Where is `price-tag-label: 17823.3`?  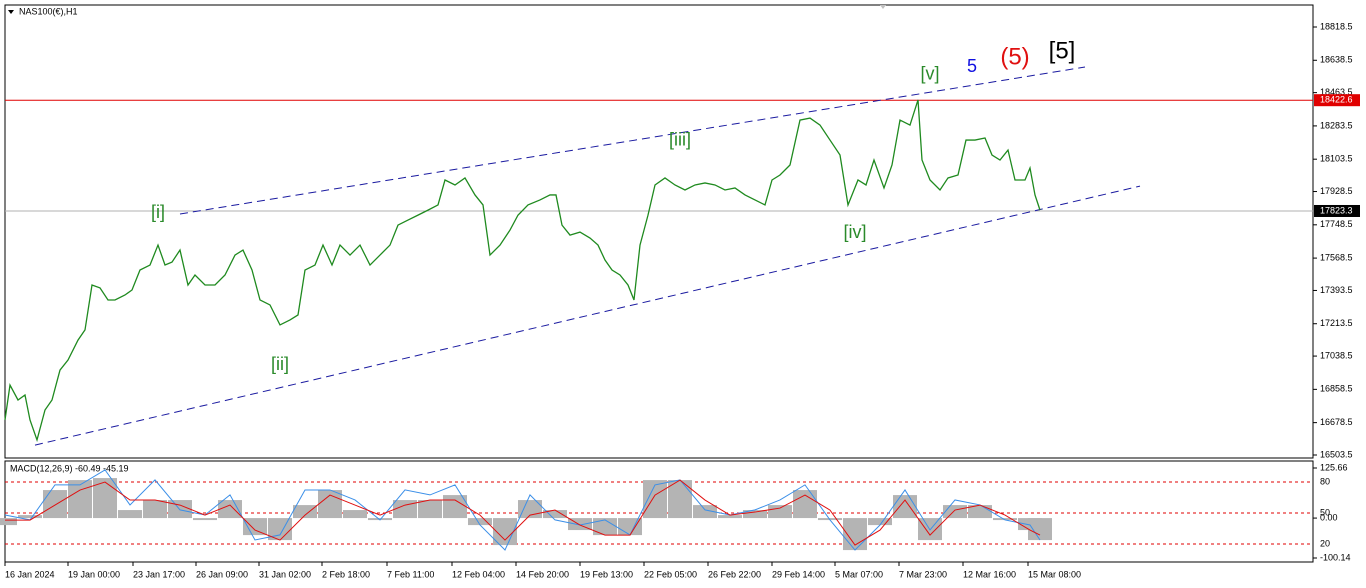
price-tag-label: 17823.3 is located at coordinates (1336, 210).